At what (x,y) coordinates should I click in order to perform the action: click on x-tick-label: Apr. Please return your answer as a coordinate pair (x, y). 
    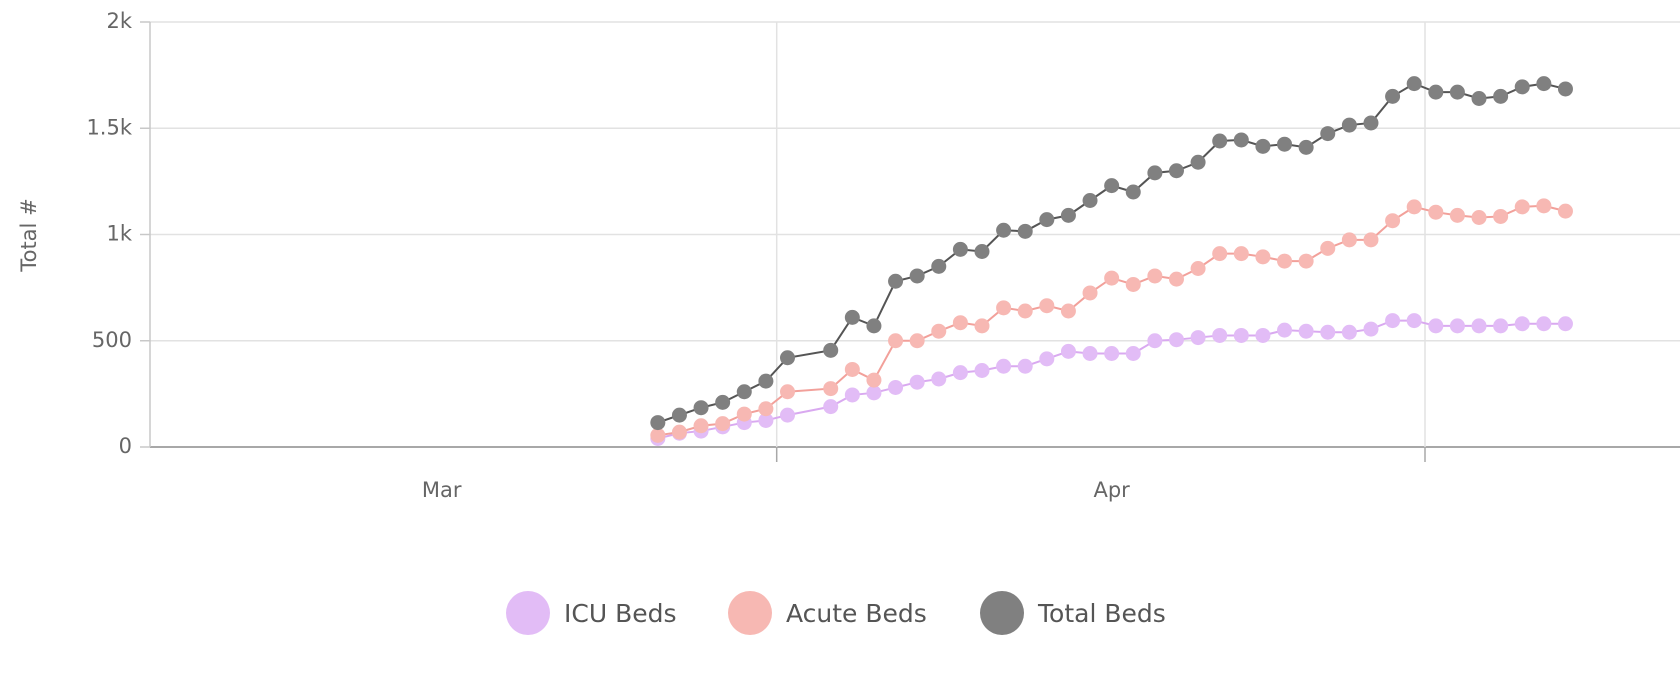
    Looking at the image, I should click on (1111, 490).